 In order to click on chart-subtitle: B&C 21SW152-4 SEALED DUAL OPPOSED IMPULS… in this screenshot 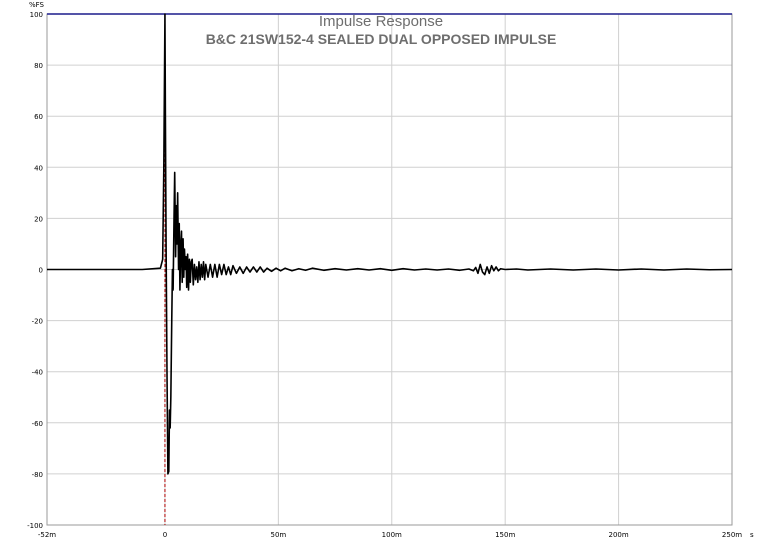, I will do `click(381, 39)`.